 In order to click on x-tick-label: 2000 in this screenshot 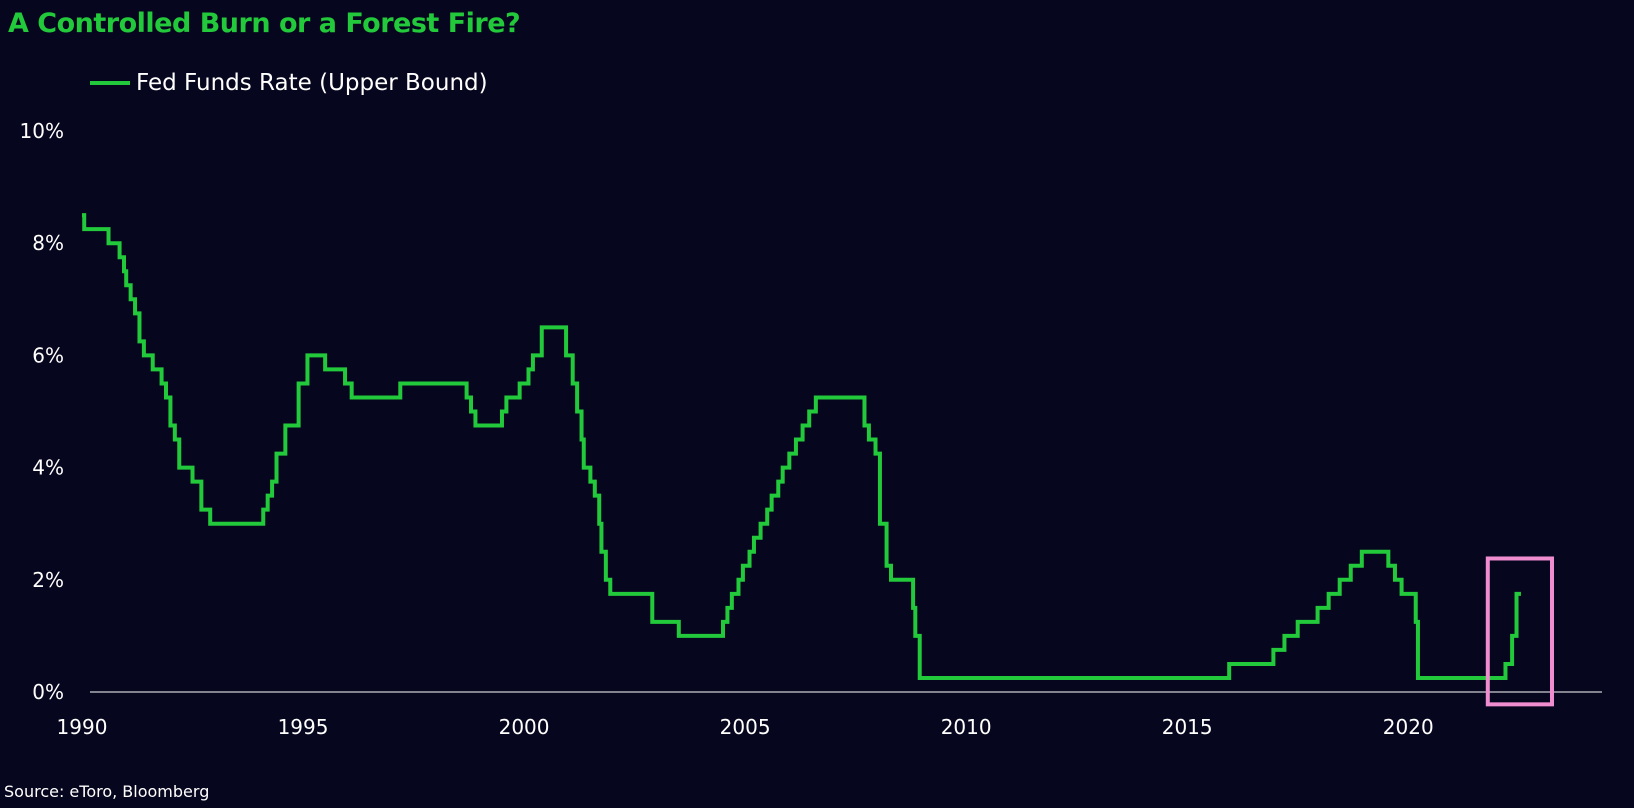, I will do `click(524, 727)`.